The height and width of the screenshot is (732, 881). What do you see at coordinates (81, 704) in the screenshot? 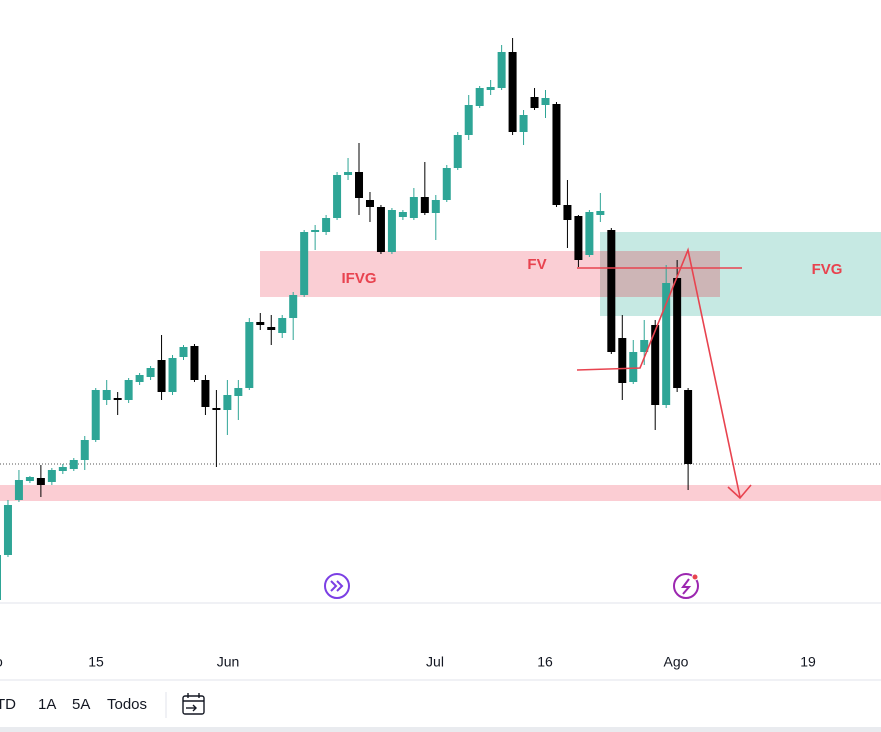
I see `range-button: 5A` at bounding box center [81, 704].